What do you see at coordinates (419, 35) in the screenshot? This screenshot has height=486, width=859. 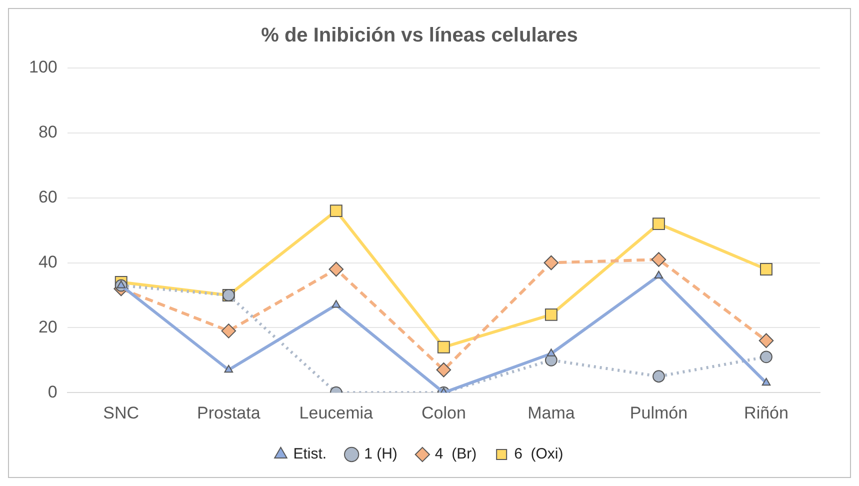 I see `chart-title: % de Inibición vs líneas celulares` at bounding box center [419, 35].